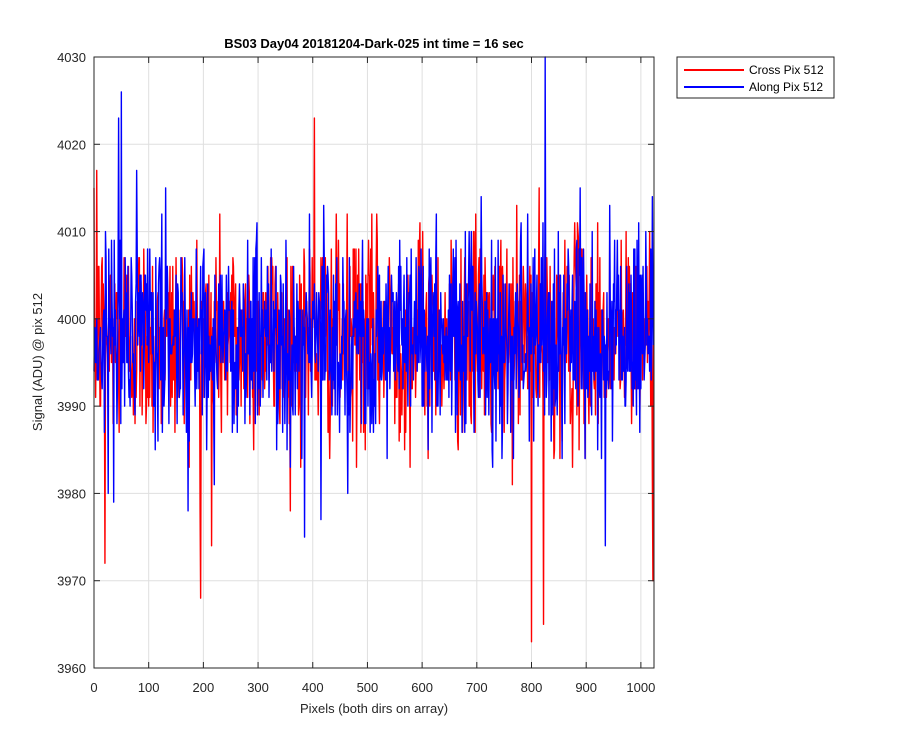 This screenshot has height=750, width=900. Describe the element at coordinates (149, 687) in the screenshot. I see `x-tick-label: 100` at that location.